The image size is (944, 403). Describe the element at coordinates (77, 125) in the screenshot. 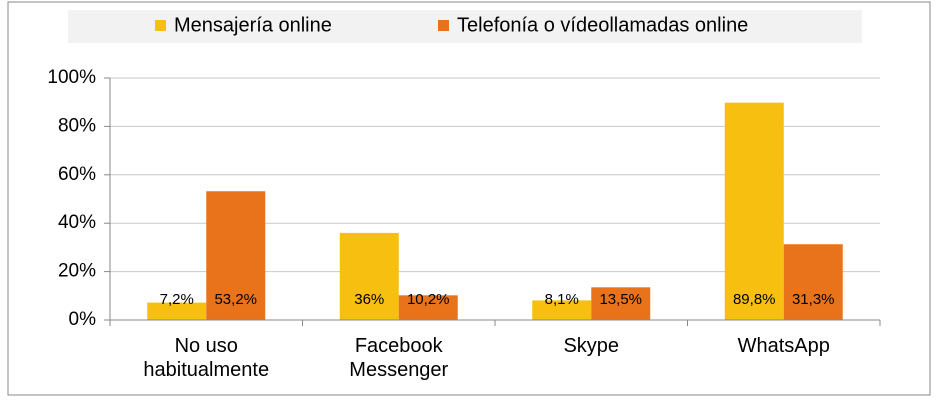

I see `y-tick-label: 80%` at that location.